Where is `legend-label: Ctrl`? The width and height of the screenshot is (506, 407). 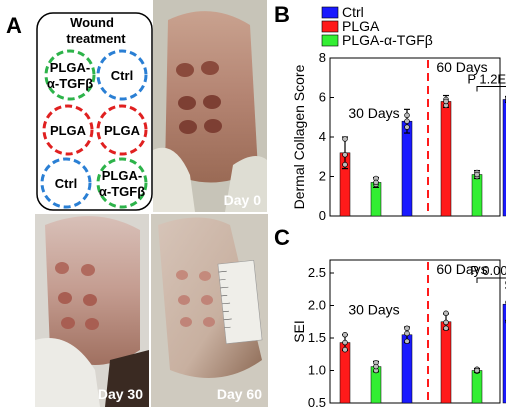 legend-label: Ctrl is located at coordinates (353, 12).